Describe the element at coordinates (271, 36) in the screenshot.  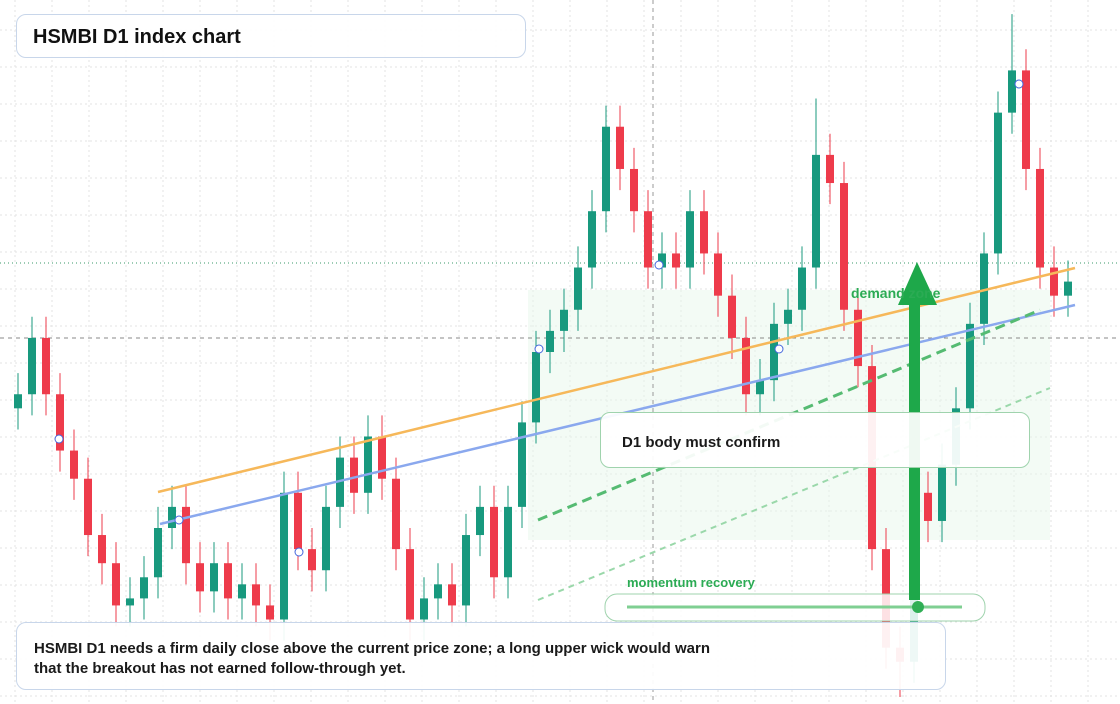
I see `title-box: HSMBI D1 index chart` at that location.